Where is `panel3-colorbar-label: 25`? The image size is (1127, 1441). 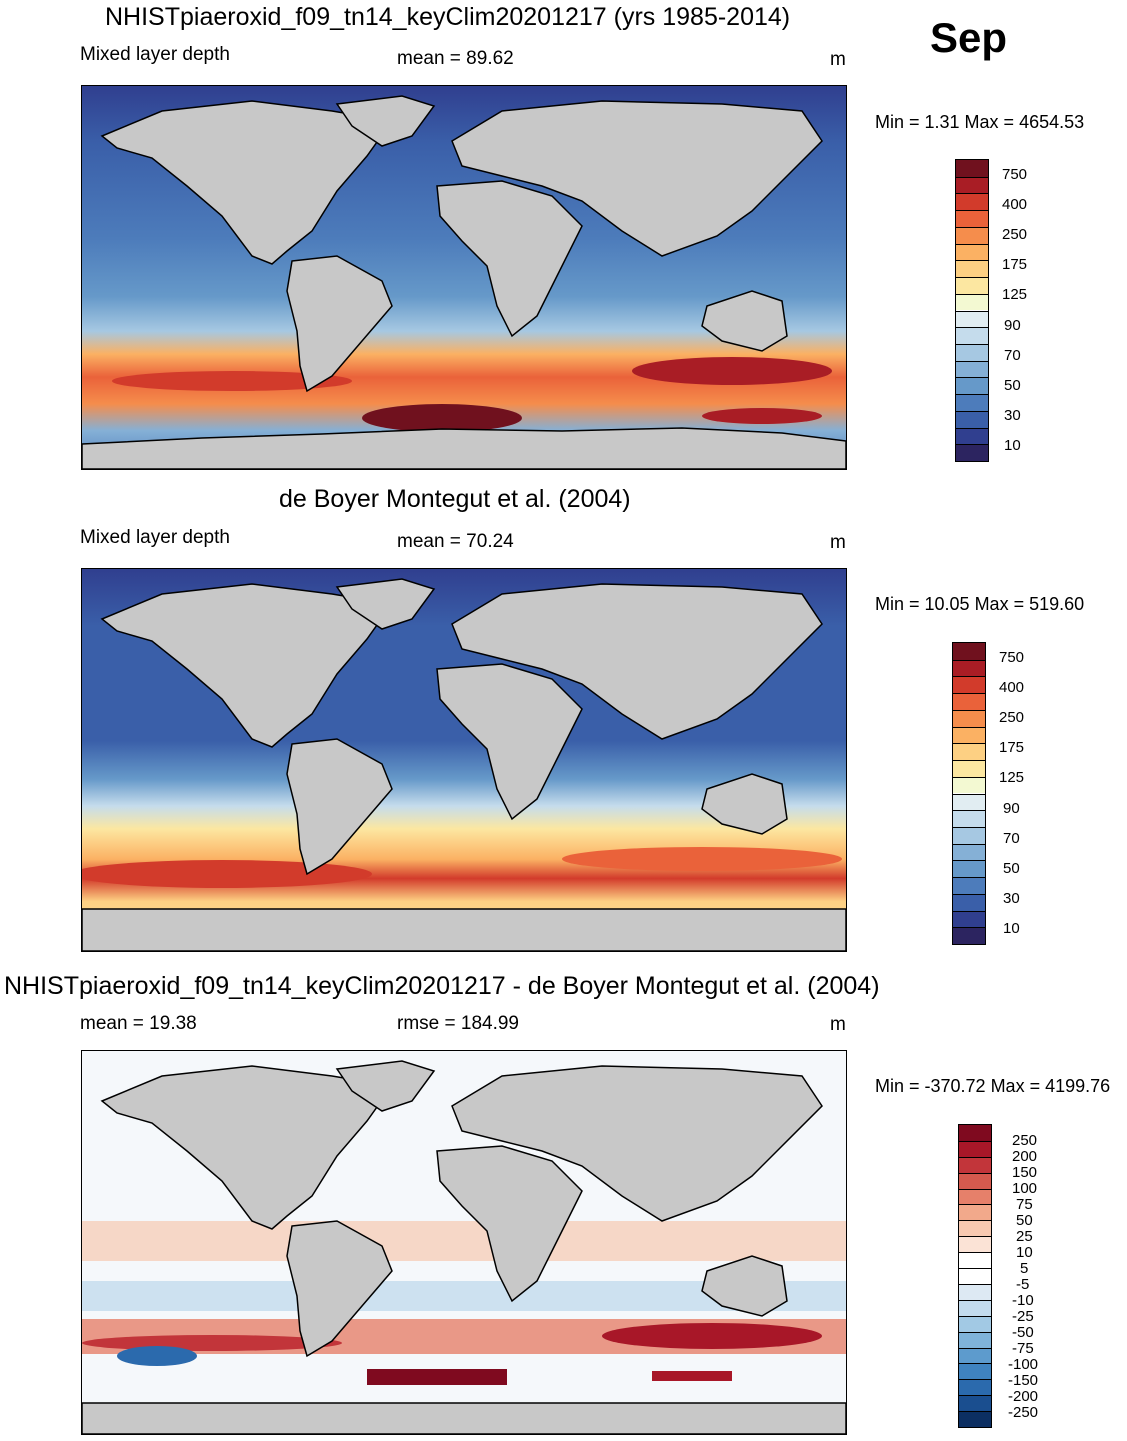
panel3-colorbar-label: 25 is located at coordinates (1024, 1236).